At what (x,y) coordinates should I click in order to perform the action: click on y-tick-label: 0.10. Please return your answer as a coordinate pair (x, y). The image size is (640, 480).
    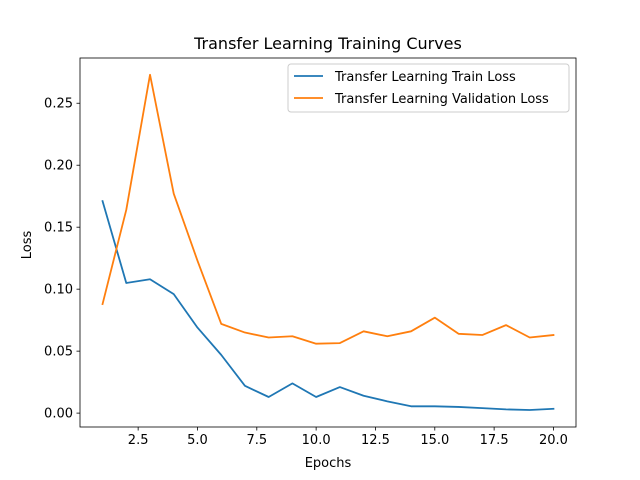
    Looking at the image, I should click on (58, 290).